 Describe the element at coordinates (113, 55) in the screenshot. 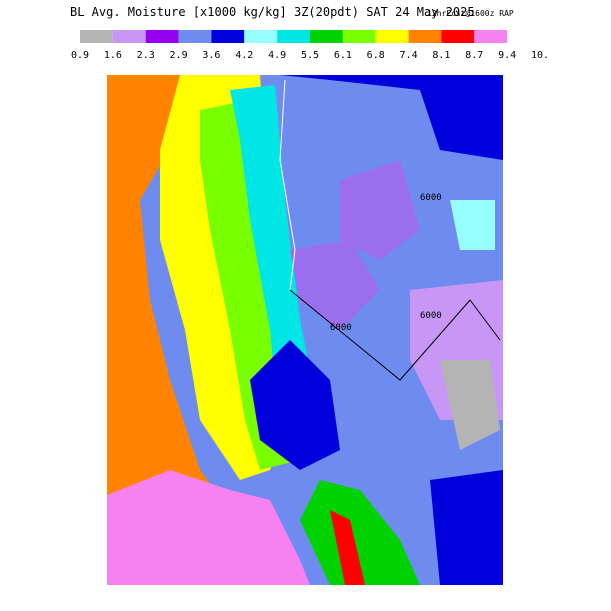

I see `colorbar-label: 1.6` at that location.